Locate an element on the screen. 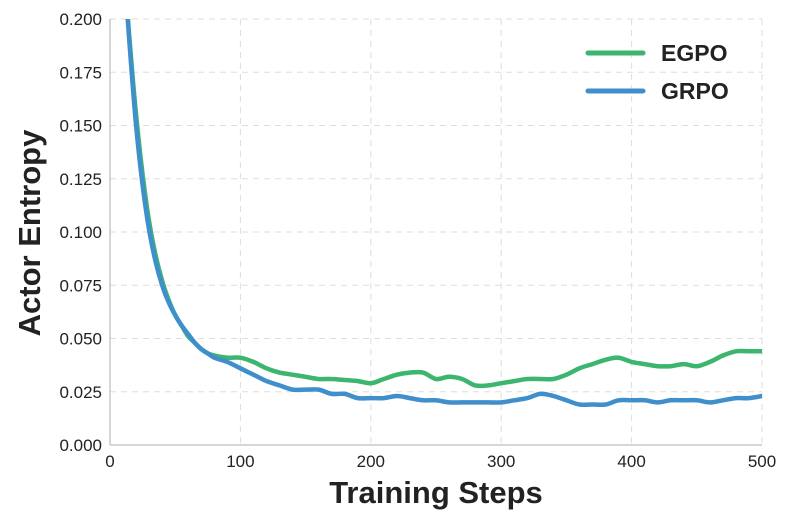 The width and height of the screenshot is (792, 523). y-tick-label: 0.200 is located at coordinates (80, 19).